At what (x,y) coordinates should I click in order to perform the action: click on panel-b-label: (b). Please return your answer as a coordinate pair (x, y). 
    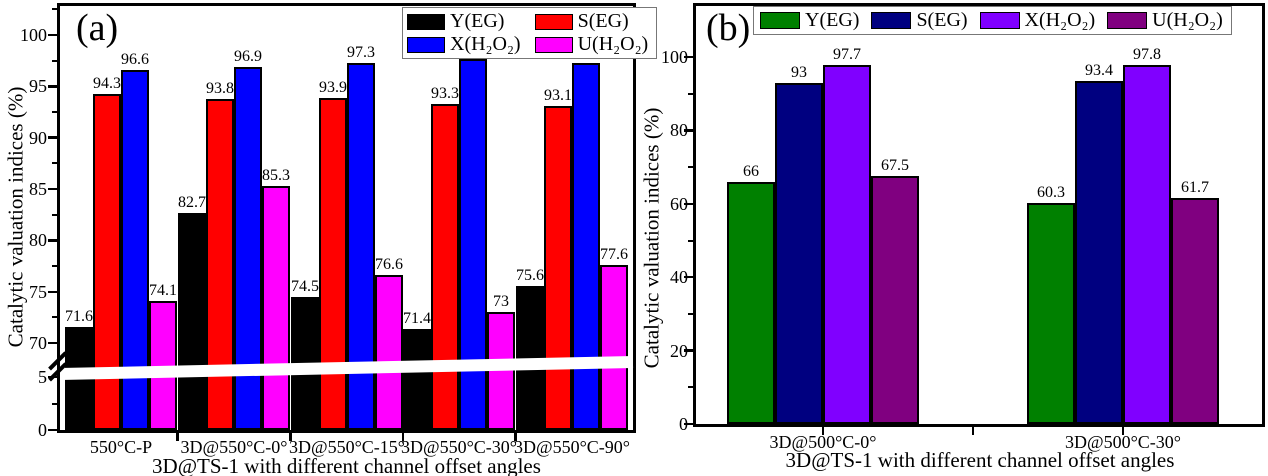
    Looking at the image, I should click on (728, 28).